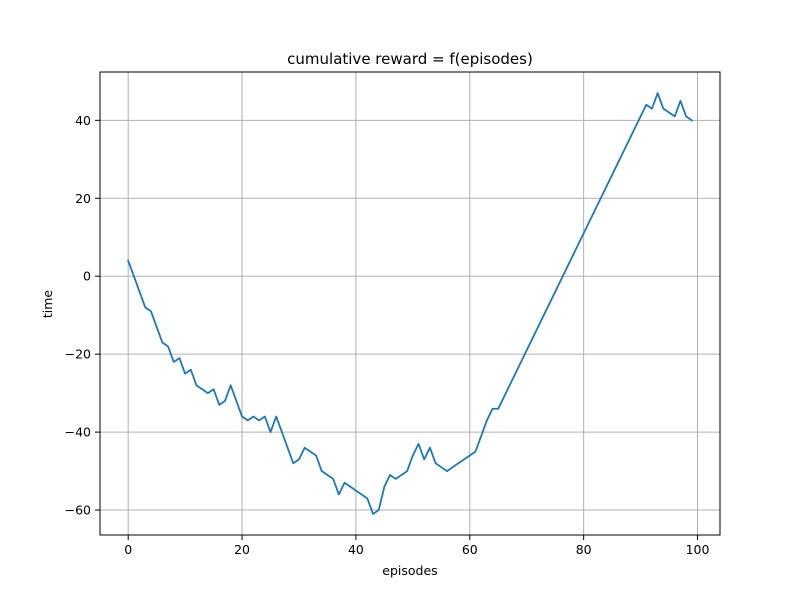 Image resolution: width=800 pixels, height=600 pixels. I want to click on x-tick-label: 0, so click(128, 549).